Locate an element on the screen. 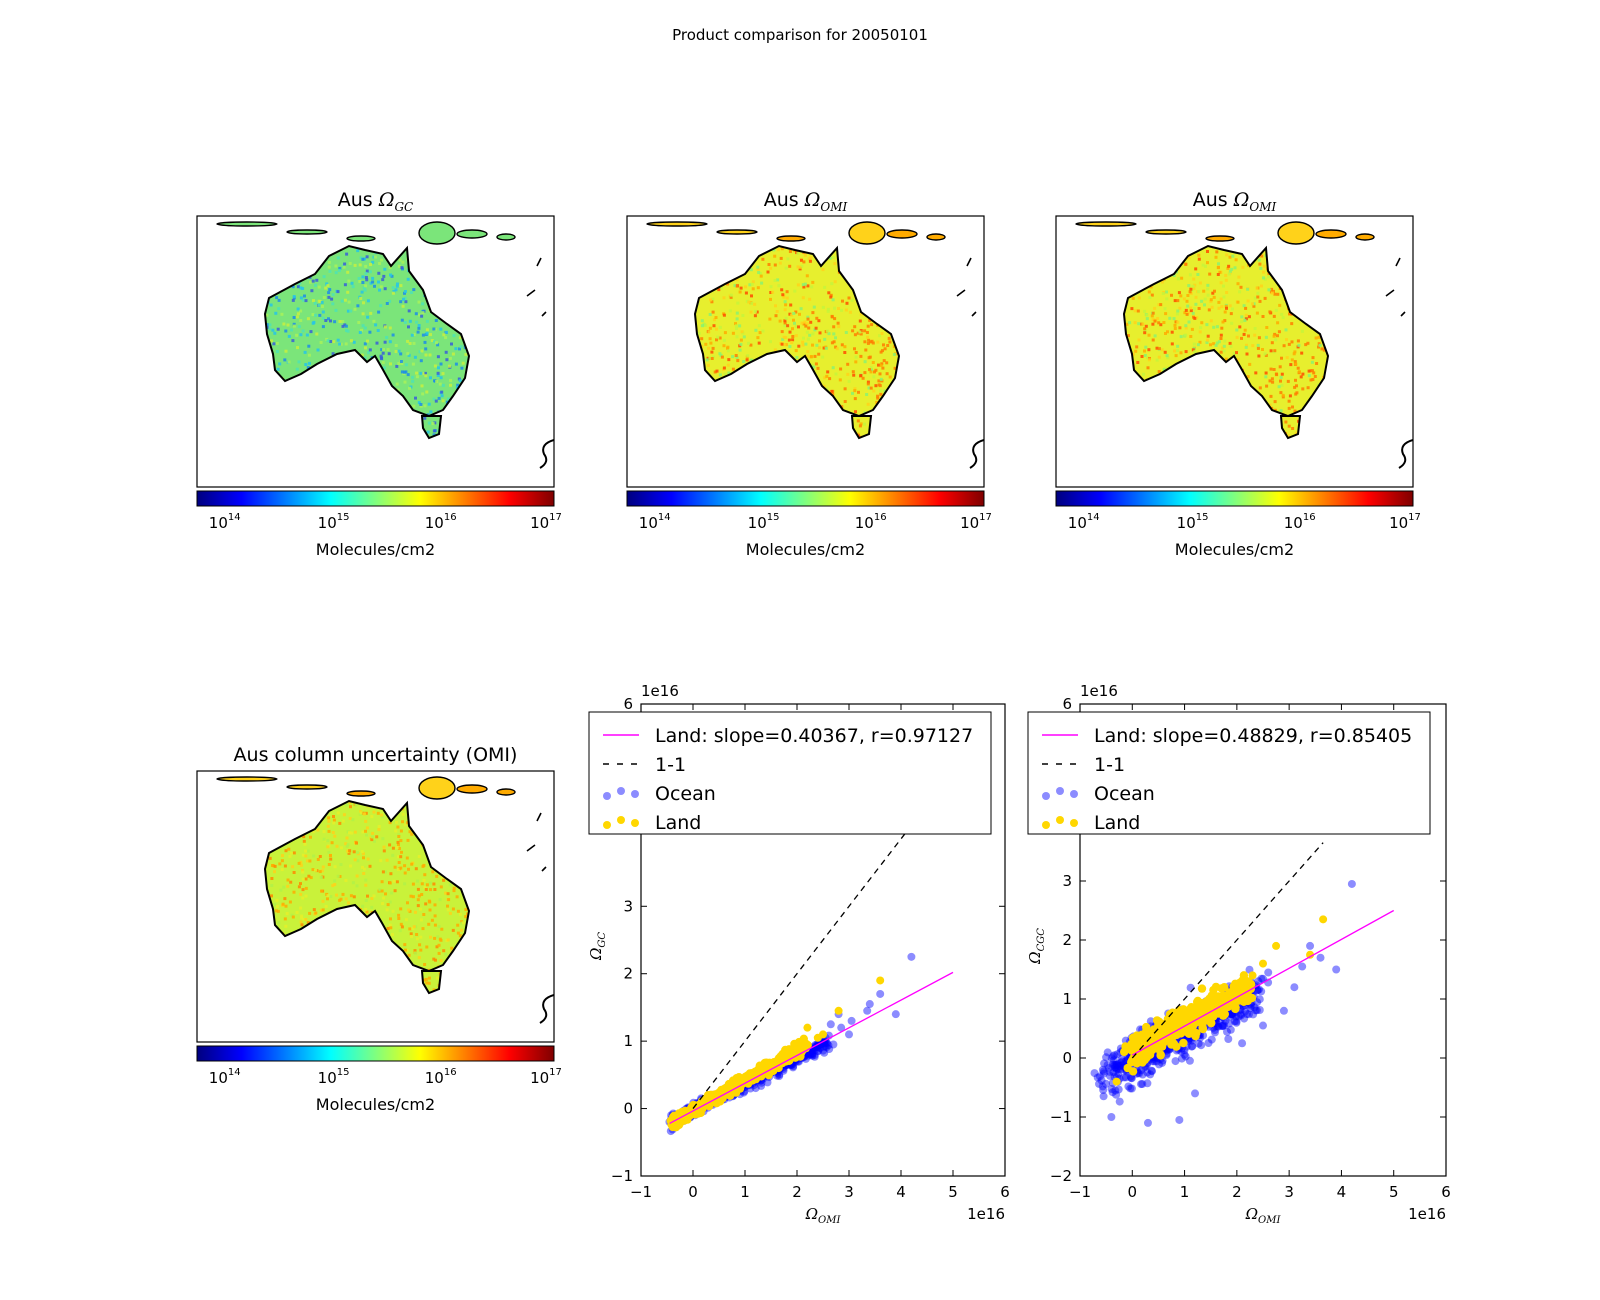  land-point is located at coordinates (807, 1027).